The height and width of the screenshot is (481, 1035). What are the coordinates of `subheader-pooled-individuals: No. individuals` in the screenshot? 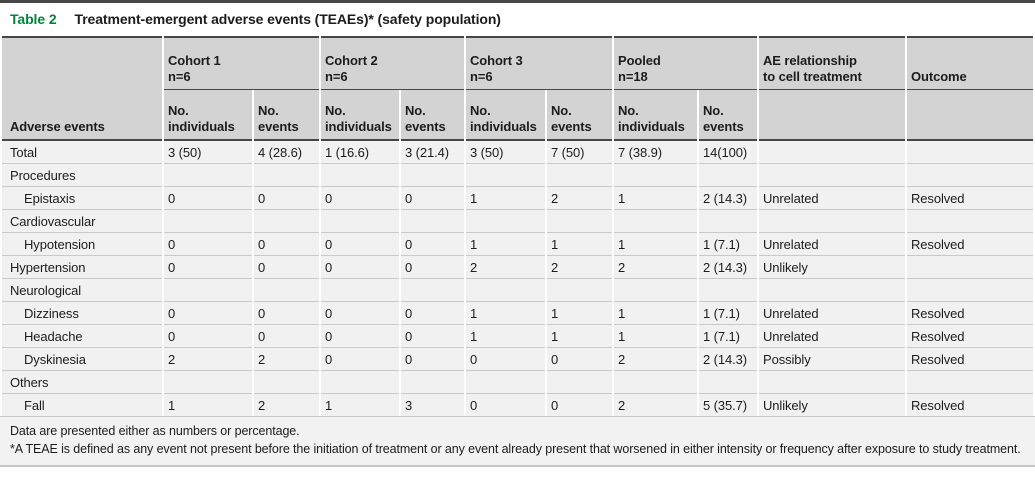 It's located at (655, 115).